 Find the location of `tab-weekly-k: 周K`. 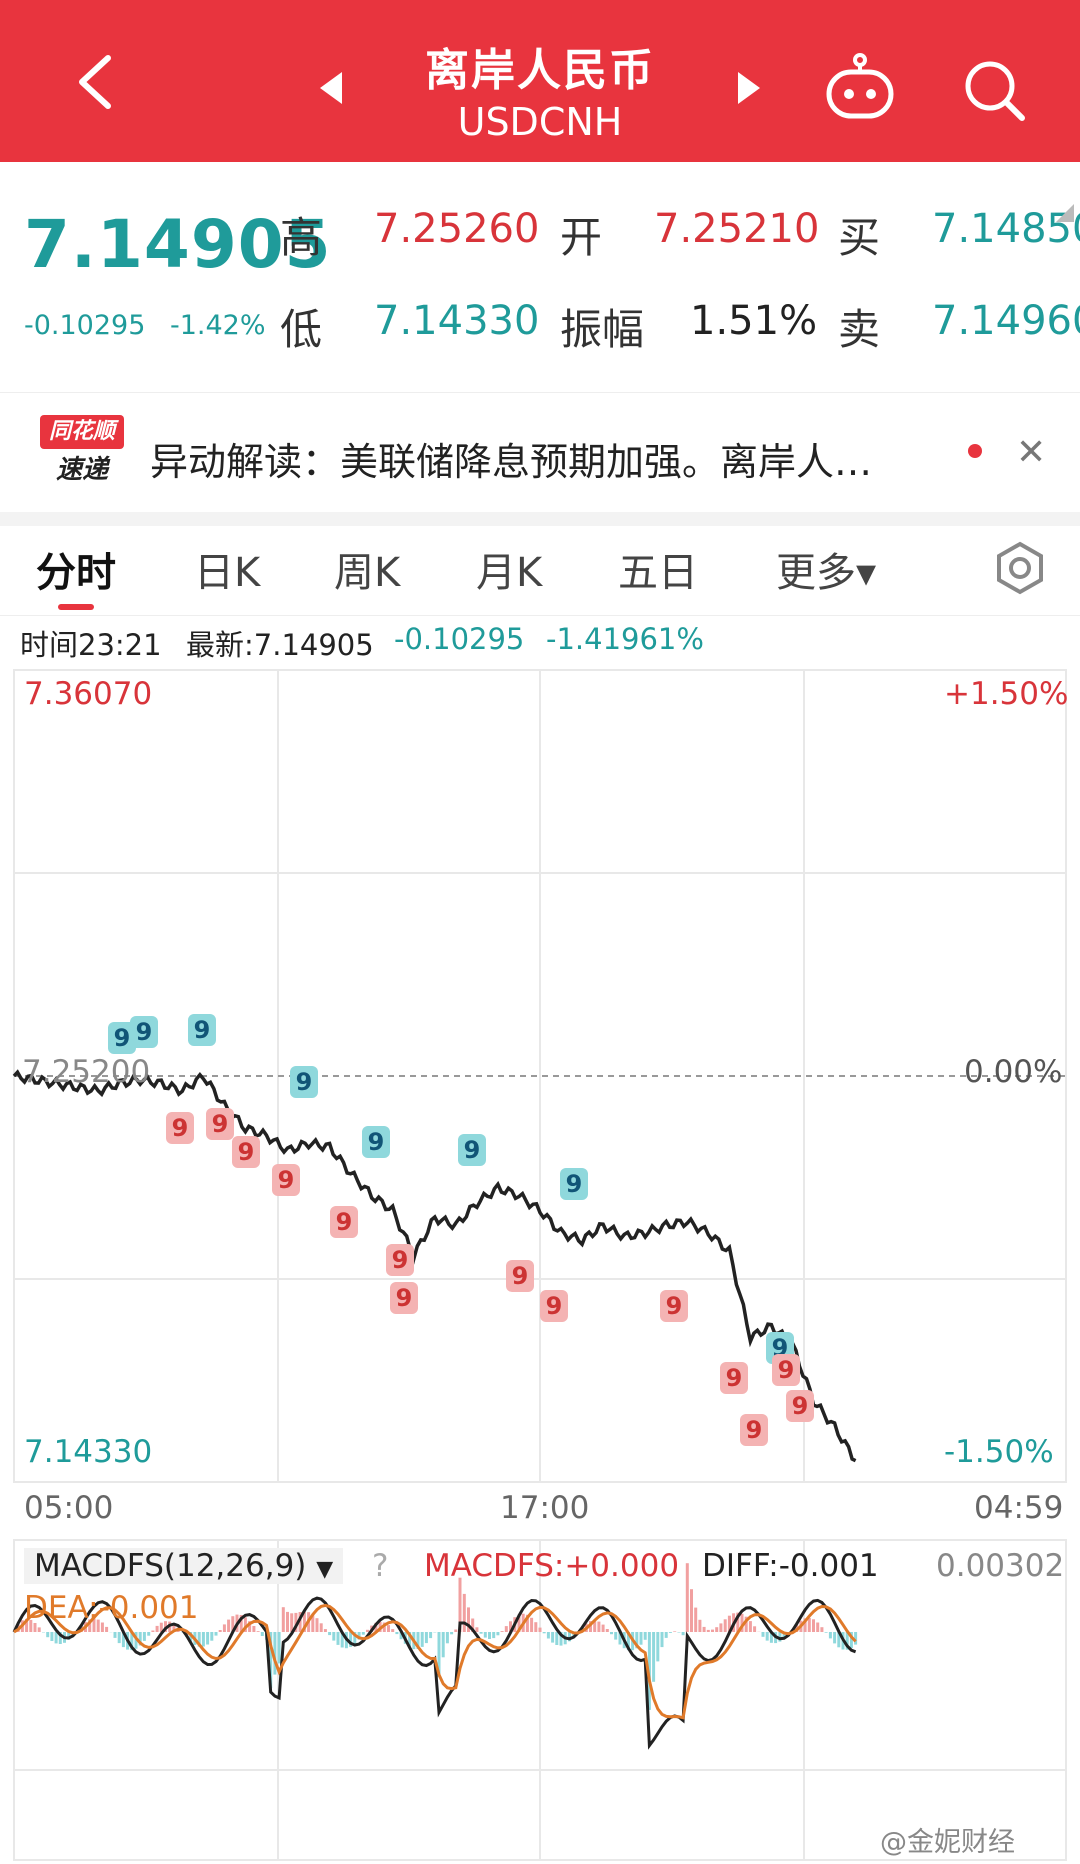

tab-weekly-k: 周K is located at coordinates (367, 573).